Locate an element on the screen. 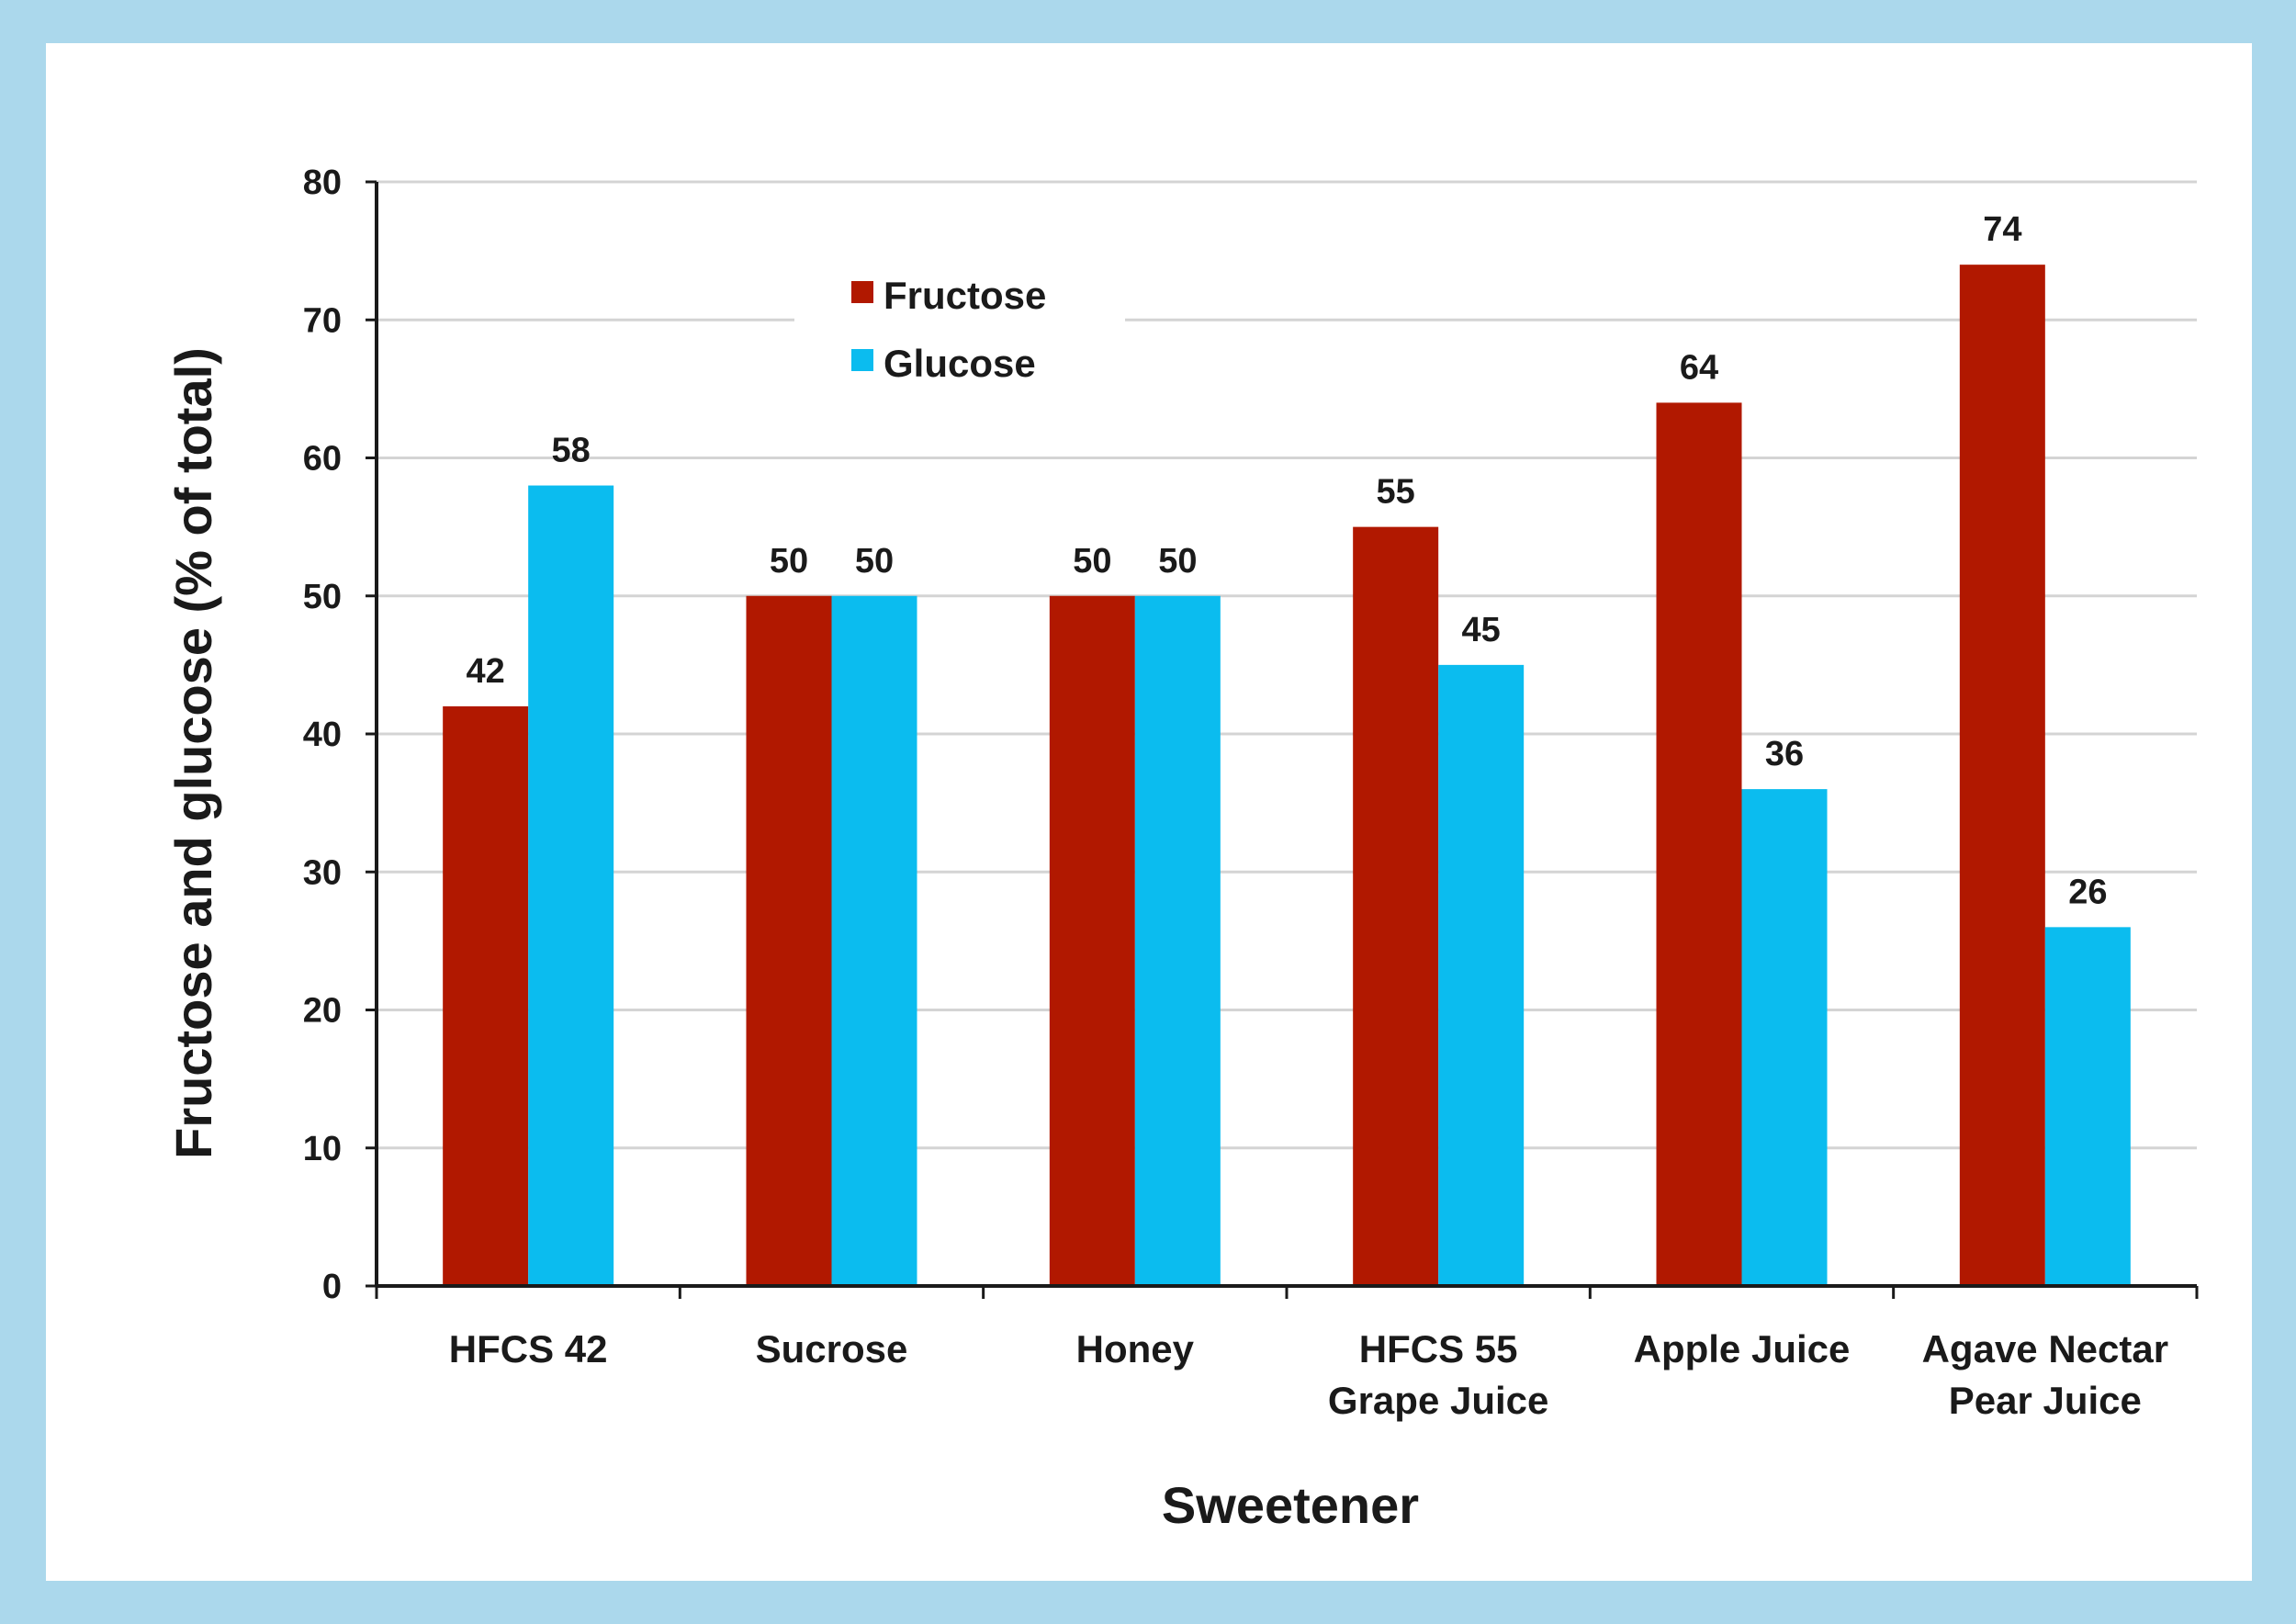 The height and width of the screenshot is (1624, 2296). y-tick-label: 60 is located at coordinates (323, 459).